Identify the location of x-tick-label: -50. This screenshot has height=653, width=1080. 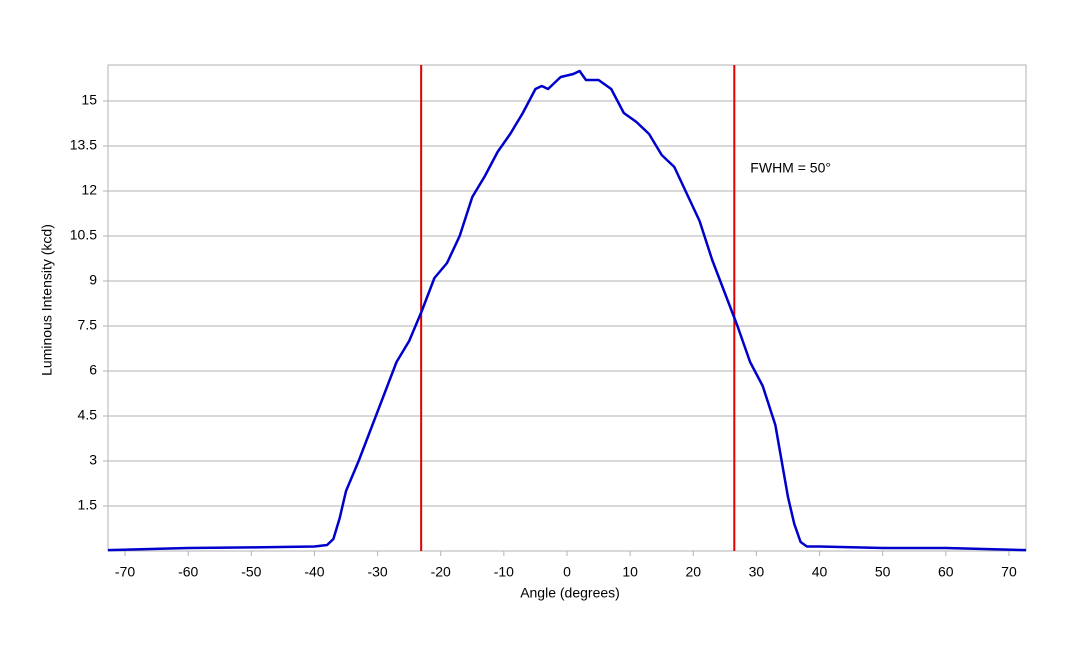
(251, 572).